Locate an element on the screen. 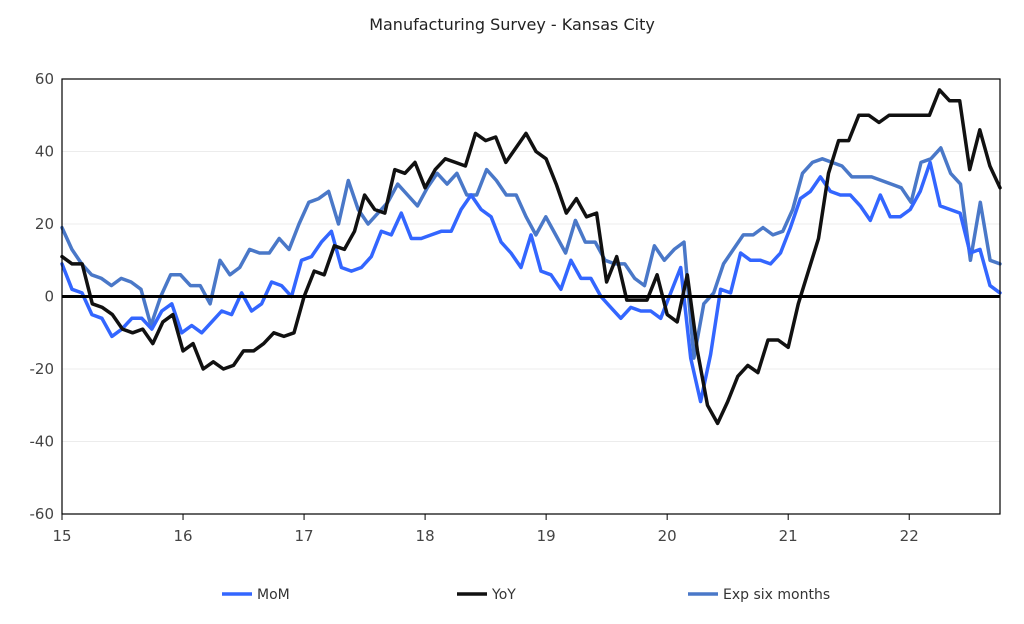  y-tick-label: 20 is located at coordinates (44, 224).